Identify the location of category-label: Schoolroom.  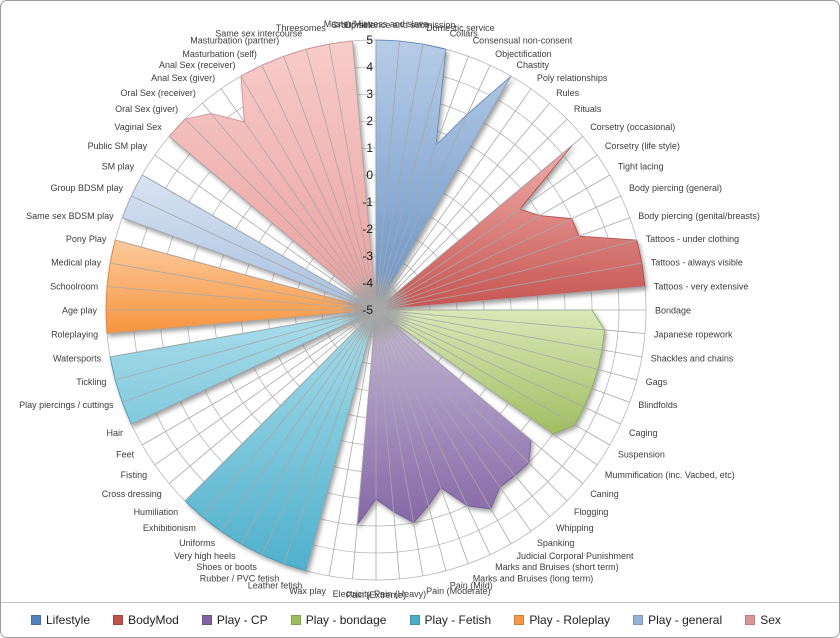
(74, 286).